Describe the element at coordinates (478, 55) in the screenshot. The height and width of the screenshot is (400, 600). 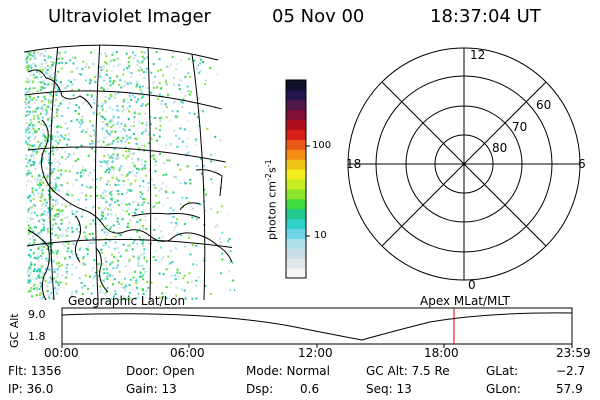
I see `mlt-label-12: 12` at that location.